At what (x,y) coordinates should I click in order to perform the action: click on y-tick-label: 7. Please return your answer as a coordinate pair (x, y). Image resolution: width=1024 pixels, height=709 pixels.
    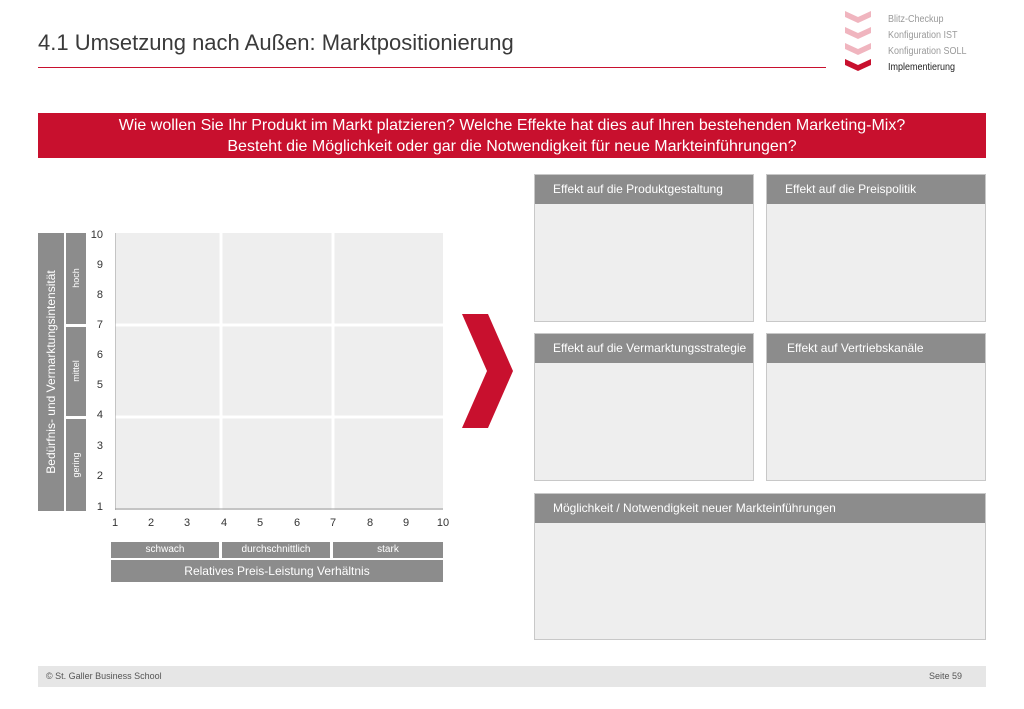
    Looking at the image, I should click on (99, 325).